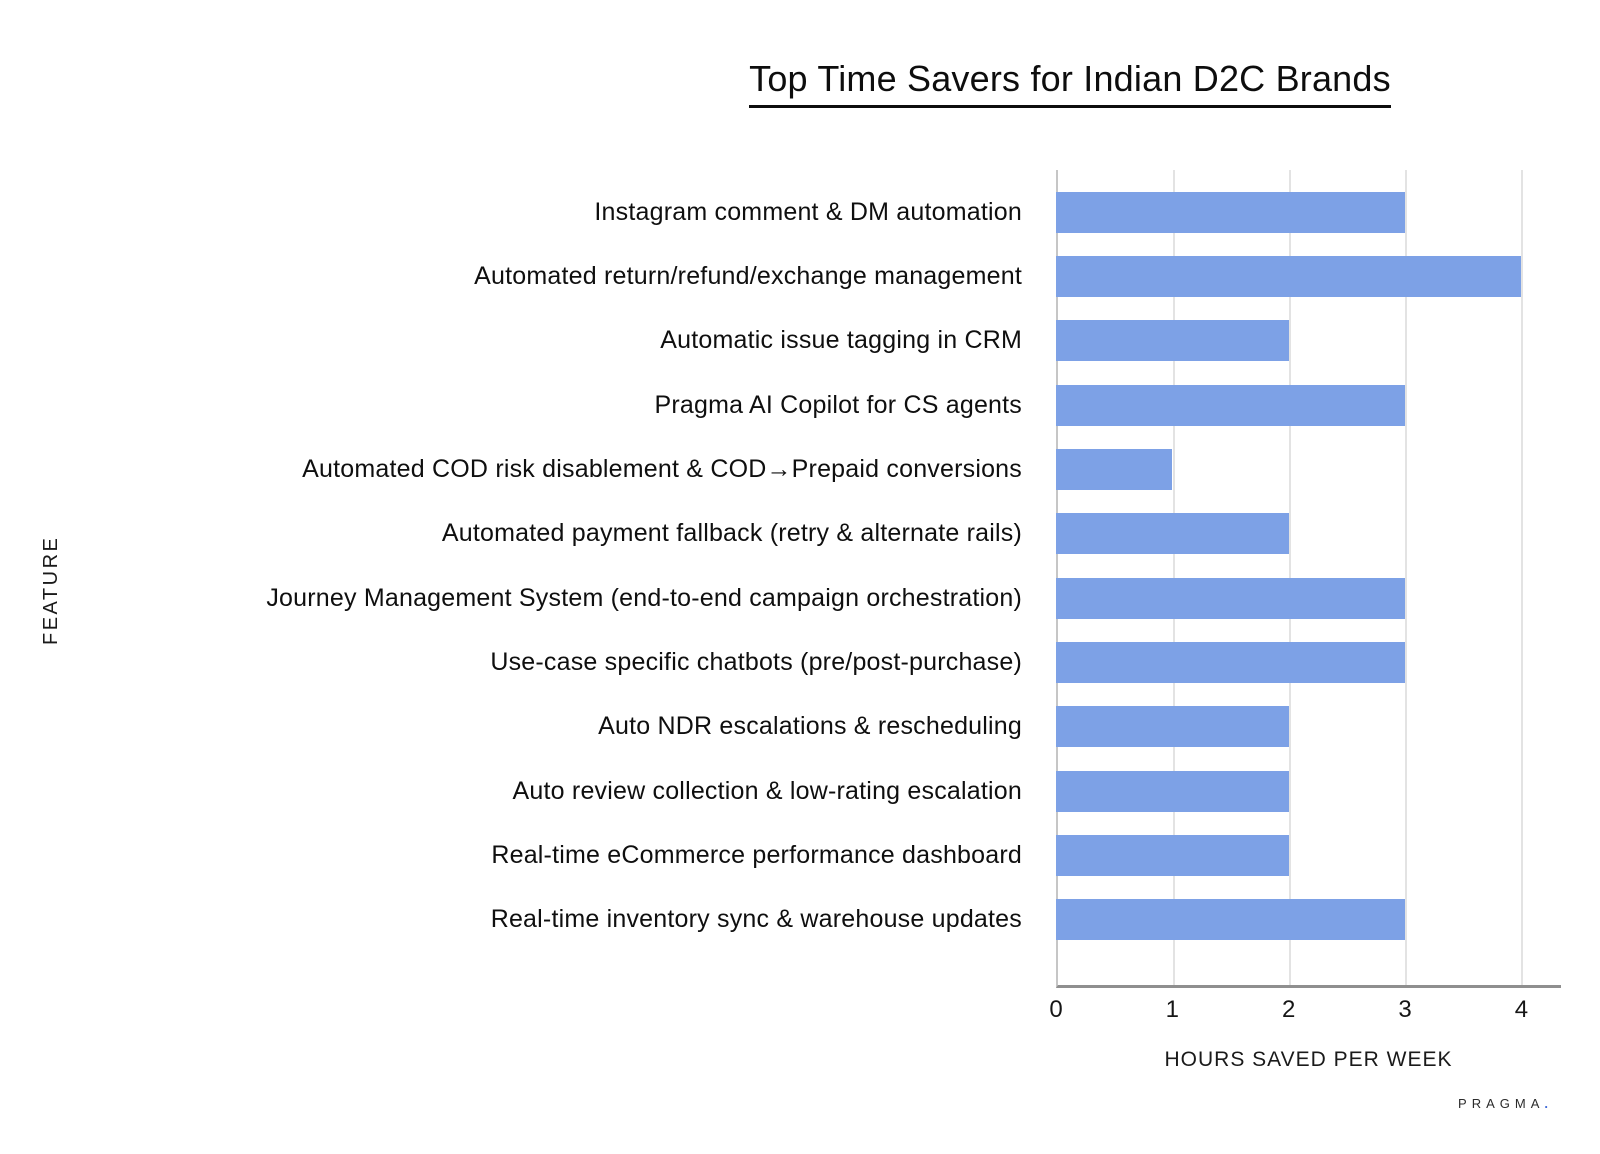 Image resolution: width=1600 pixels, height=1154 pixels. I want to click on bar-row: Instagram comment & DM automation, so click(780, 212).